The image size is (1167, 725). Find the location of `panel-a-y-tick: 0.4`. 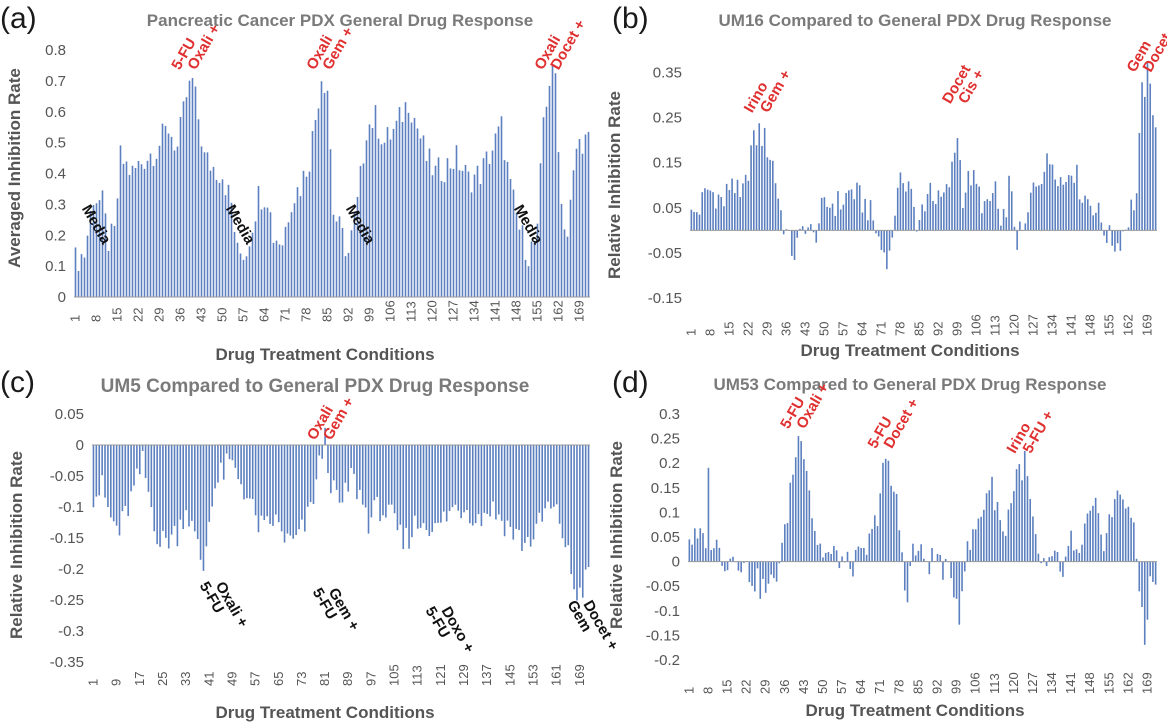

panel-a-y-tick: 0.4 is located at coordinates (55, 174).